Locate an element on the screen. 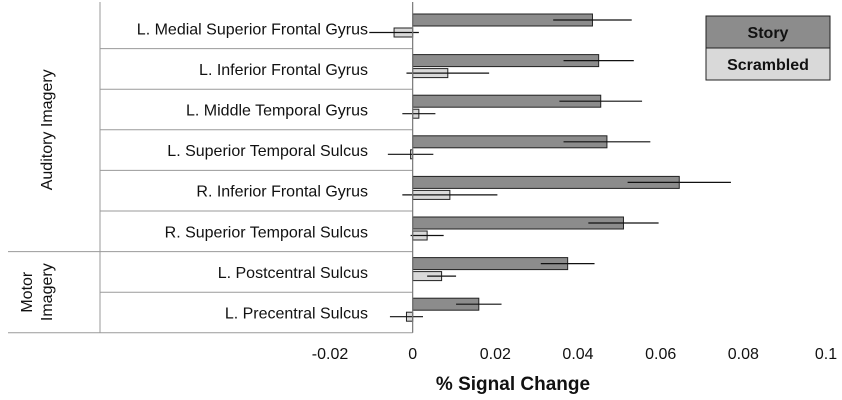 This screenshot has width=842, height=400. category-label: R. Superior Temporal Sulcus is located at coordinates (266, 232).